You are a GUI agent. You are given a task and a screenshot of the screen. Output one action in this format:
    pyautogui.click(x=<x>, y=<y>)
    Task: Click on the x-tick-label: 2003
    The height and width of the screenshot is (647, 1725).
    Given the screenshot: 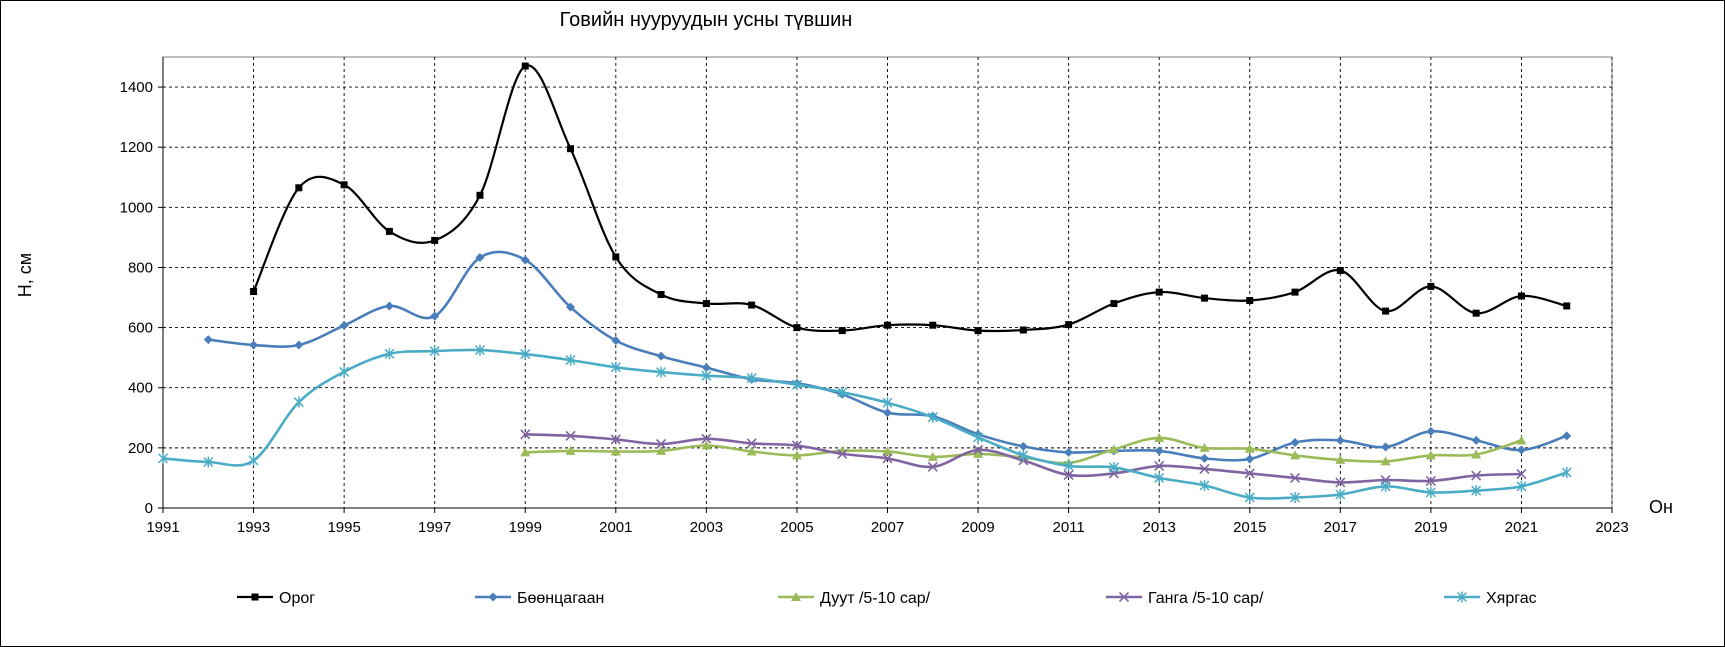 What is the action you would take?
    pyautogui.click(x=706, y=527)
    